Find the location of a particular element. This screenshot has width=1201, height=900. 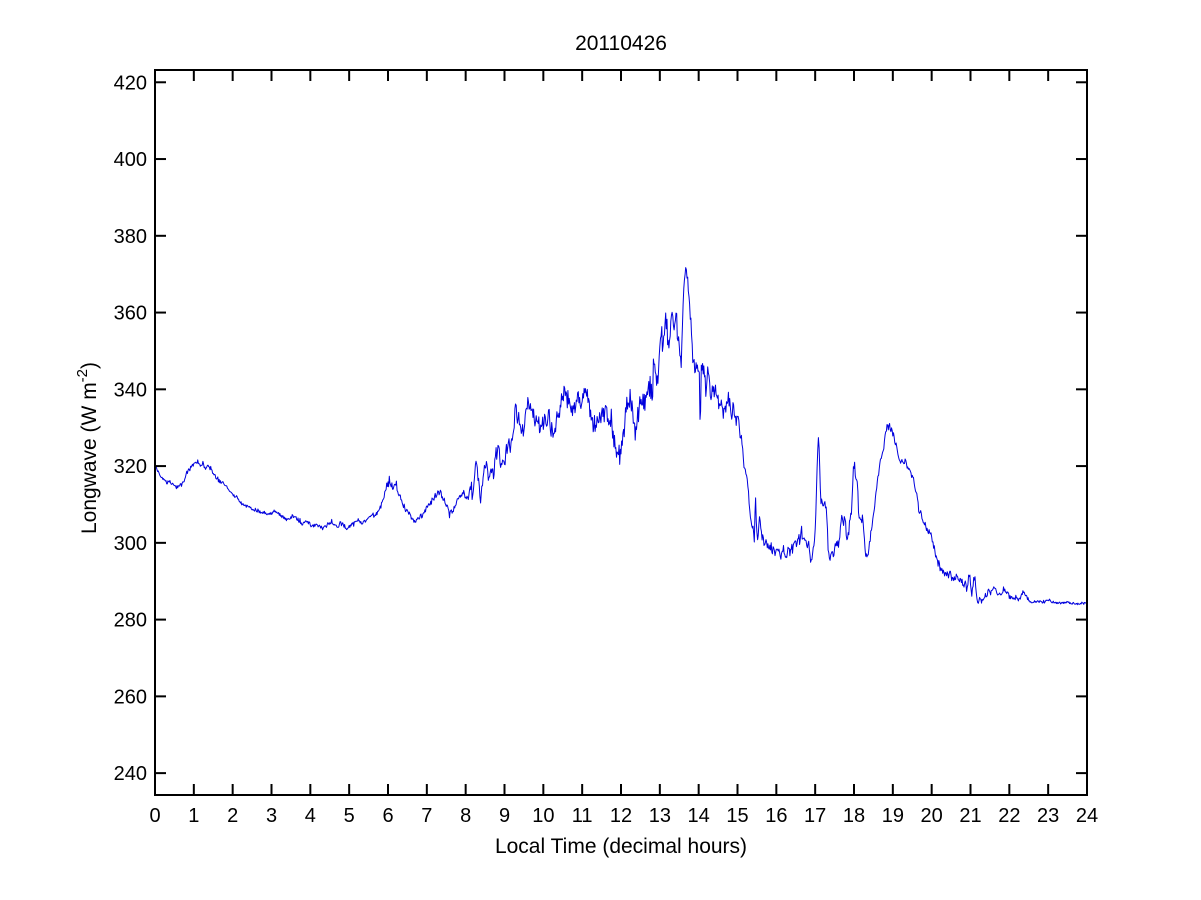

x-tick-label: 24 is located at coordinates (1087, 816).